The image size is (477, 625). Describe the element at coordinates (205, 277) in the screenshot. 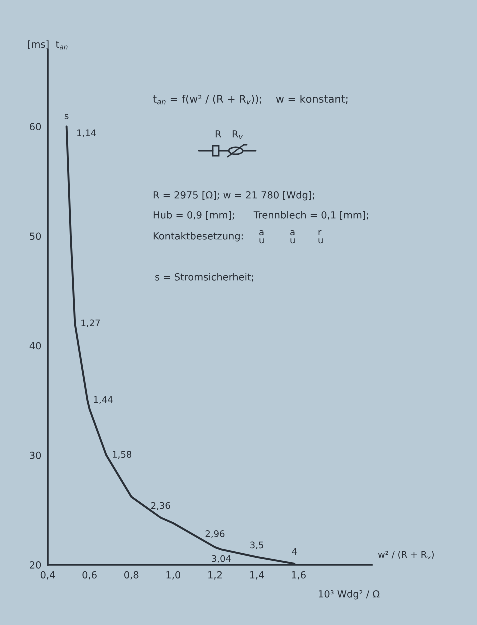

I see `annotation: s = Stromsicherheit;` at that location.